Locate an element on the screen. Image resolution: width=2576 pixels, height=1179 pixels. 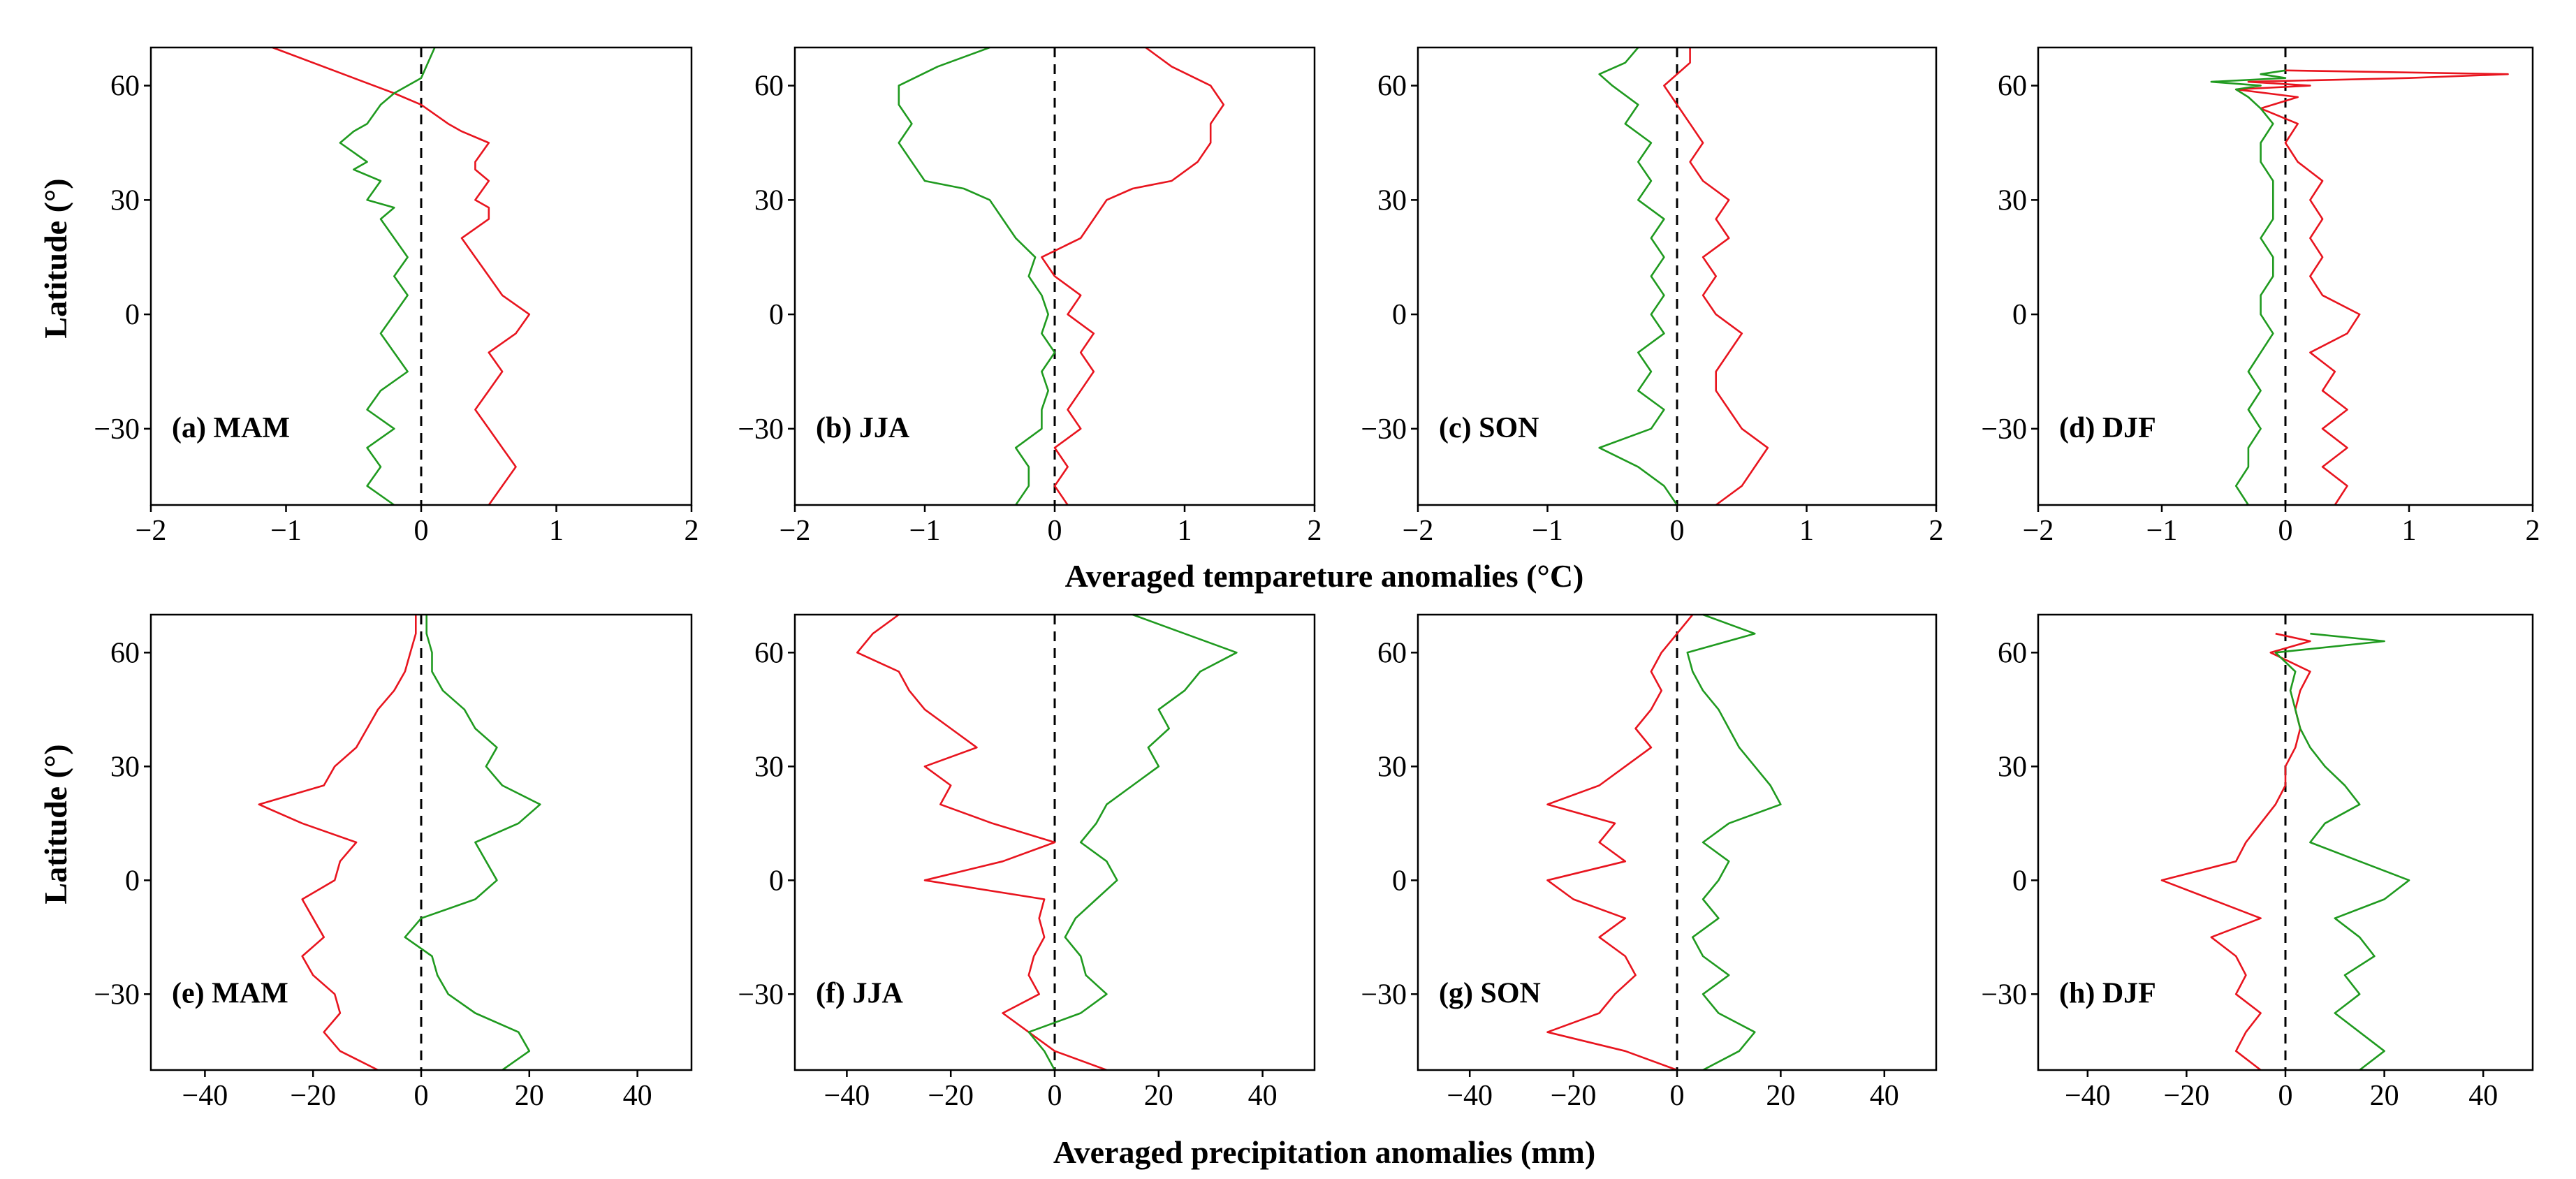
panel-label: (g) SON is located at coordinates (1490, 993).